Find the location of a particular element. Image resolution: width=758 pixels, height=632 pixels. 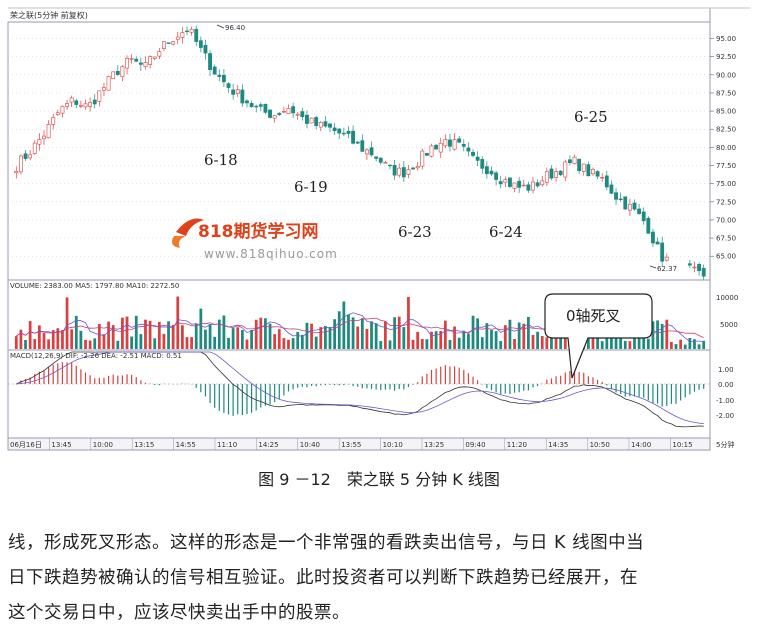

chart-title: 荣之联(5分钟 前复权) is located at coordinates (49, 15).